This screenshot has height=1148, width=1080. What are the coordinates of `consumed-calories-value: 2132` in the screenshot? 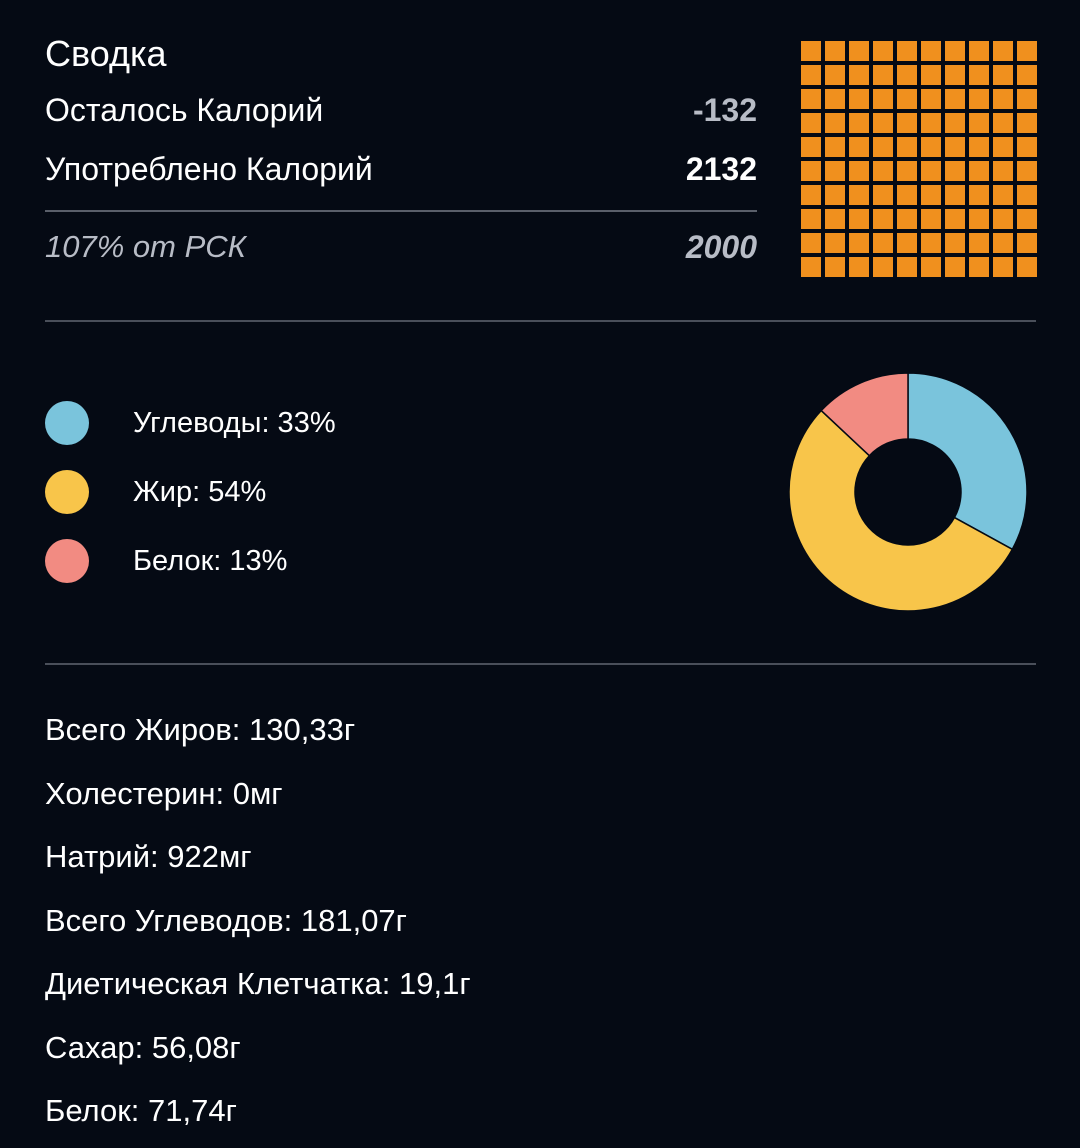 It's located at (721, 168).